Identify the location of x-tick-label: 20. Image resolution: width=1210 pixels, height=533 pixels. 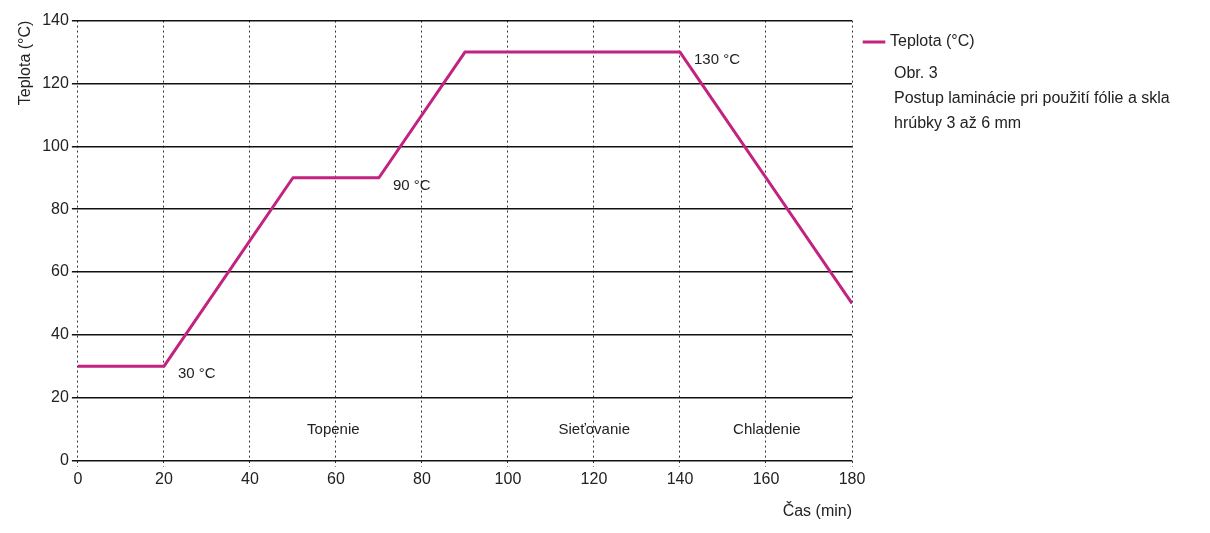
(164, 478).